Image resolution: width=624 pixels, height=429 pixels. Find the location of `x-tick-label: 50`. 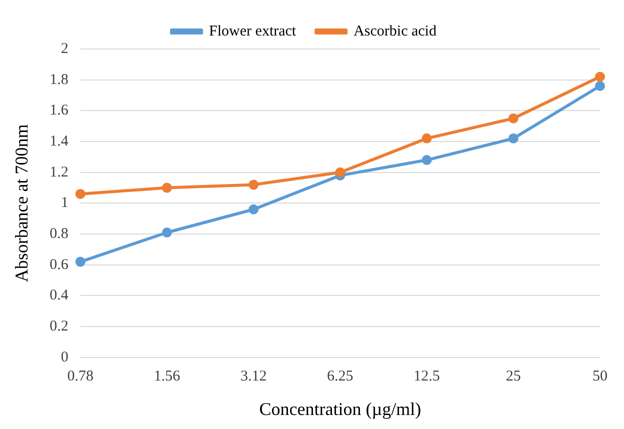

x-tick-label: 50 is located at coordinates (600, 376).